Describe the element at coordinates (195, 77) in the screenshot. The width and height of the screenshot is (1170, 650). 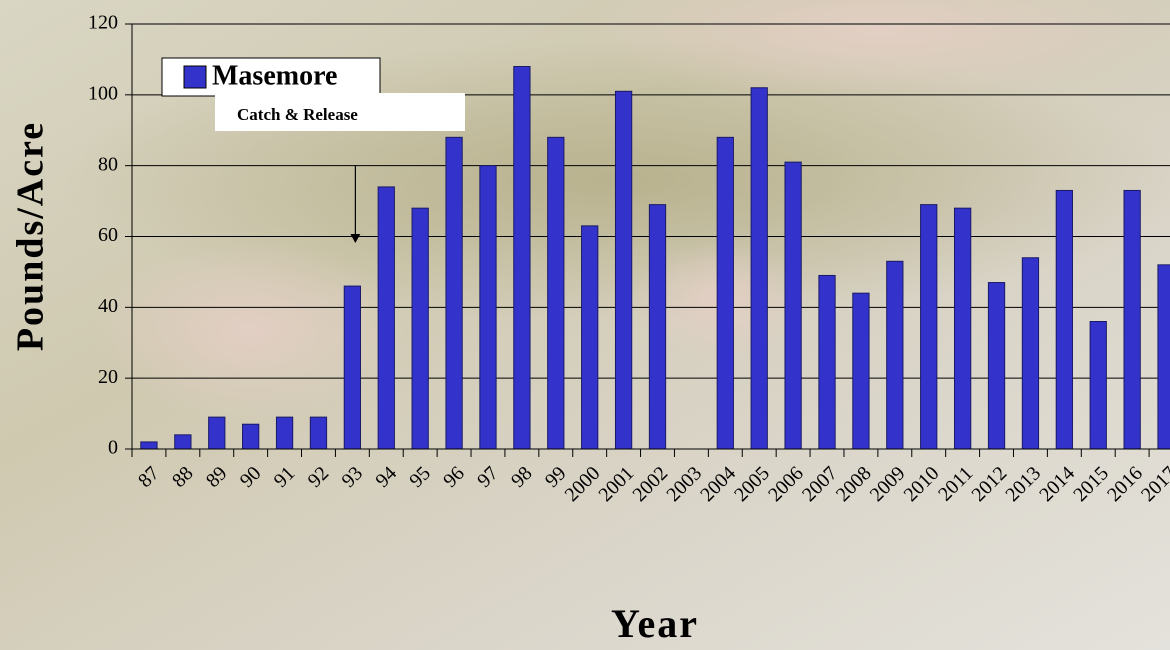
I see `legend-swatch` at that location.